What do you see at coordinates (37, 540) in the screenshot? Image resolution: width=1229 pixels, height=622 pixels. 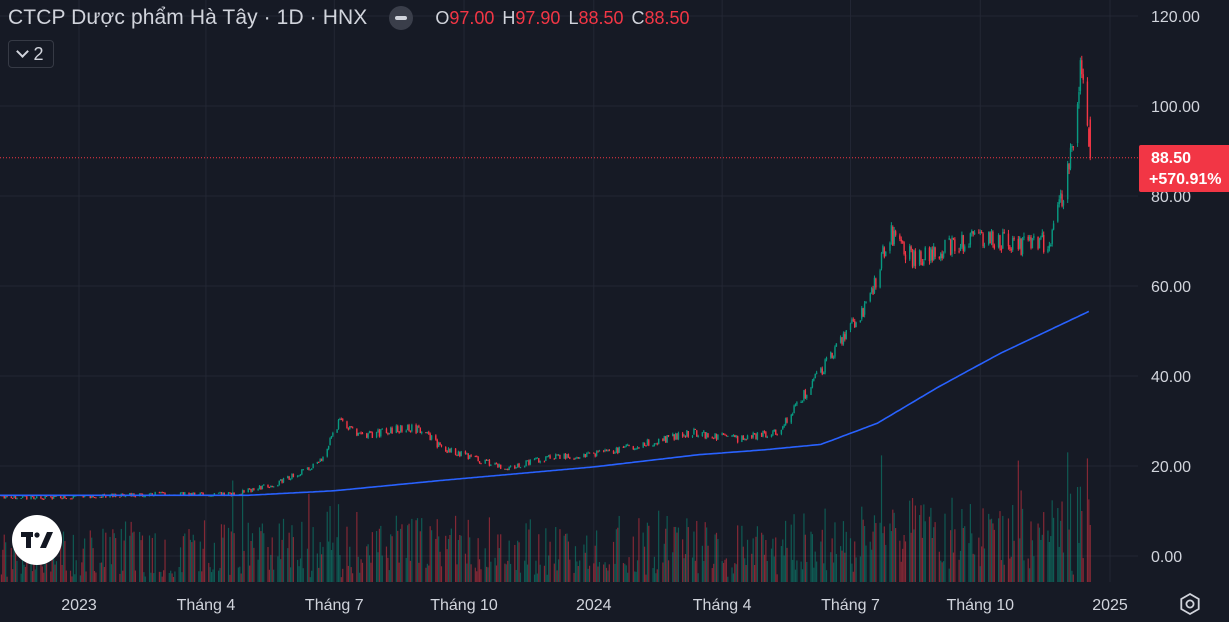 I see `tradingview-logo` at bounding box center [37, 540].